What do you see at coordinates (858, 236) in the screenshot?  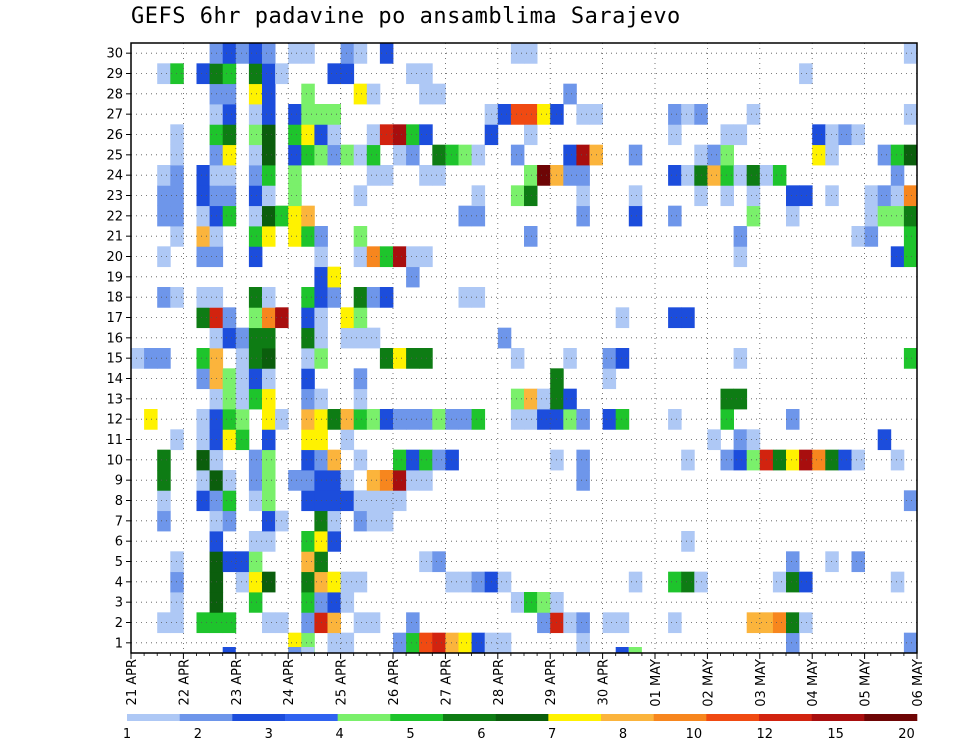 I see `cell-m21-t56` at bounding box center [858, 236].